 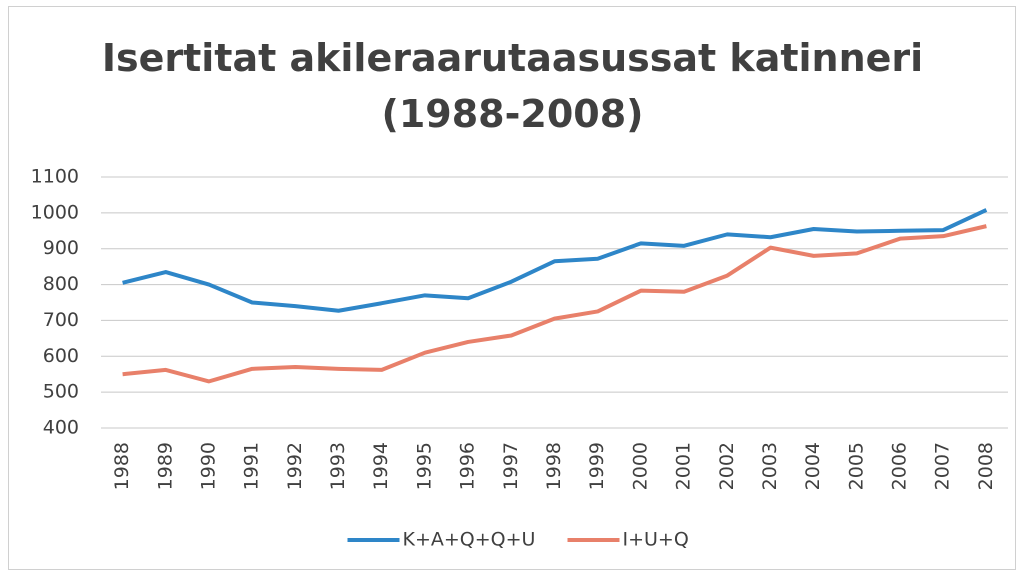 What do you see at coordinates (554, 466) in the screenshot?
I see `x-tick-label: 1998` at bounding box center [554, 466].